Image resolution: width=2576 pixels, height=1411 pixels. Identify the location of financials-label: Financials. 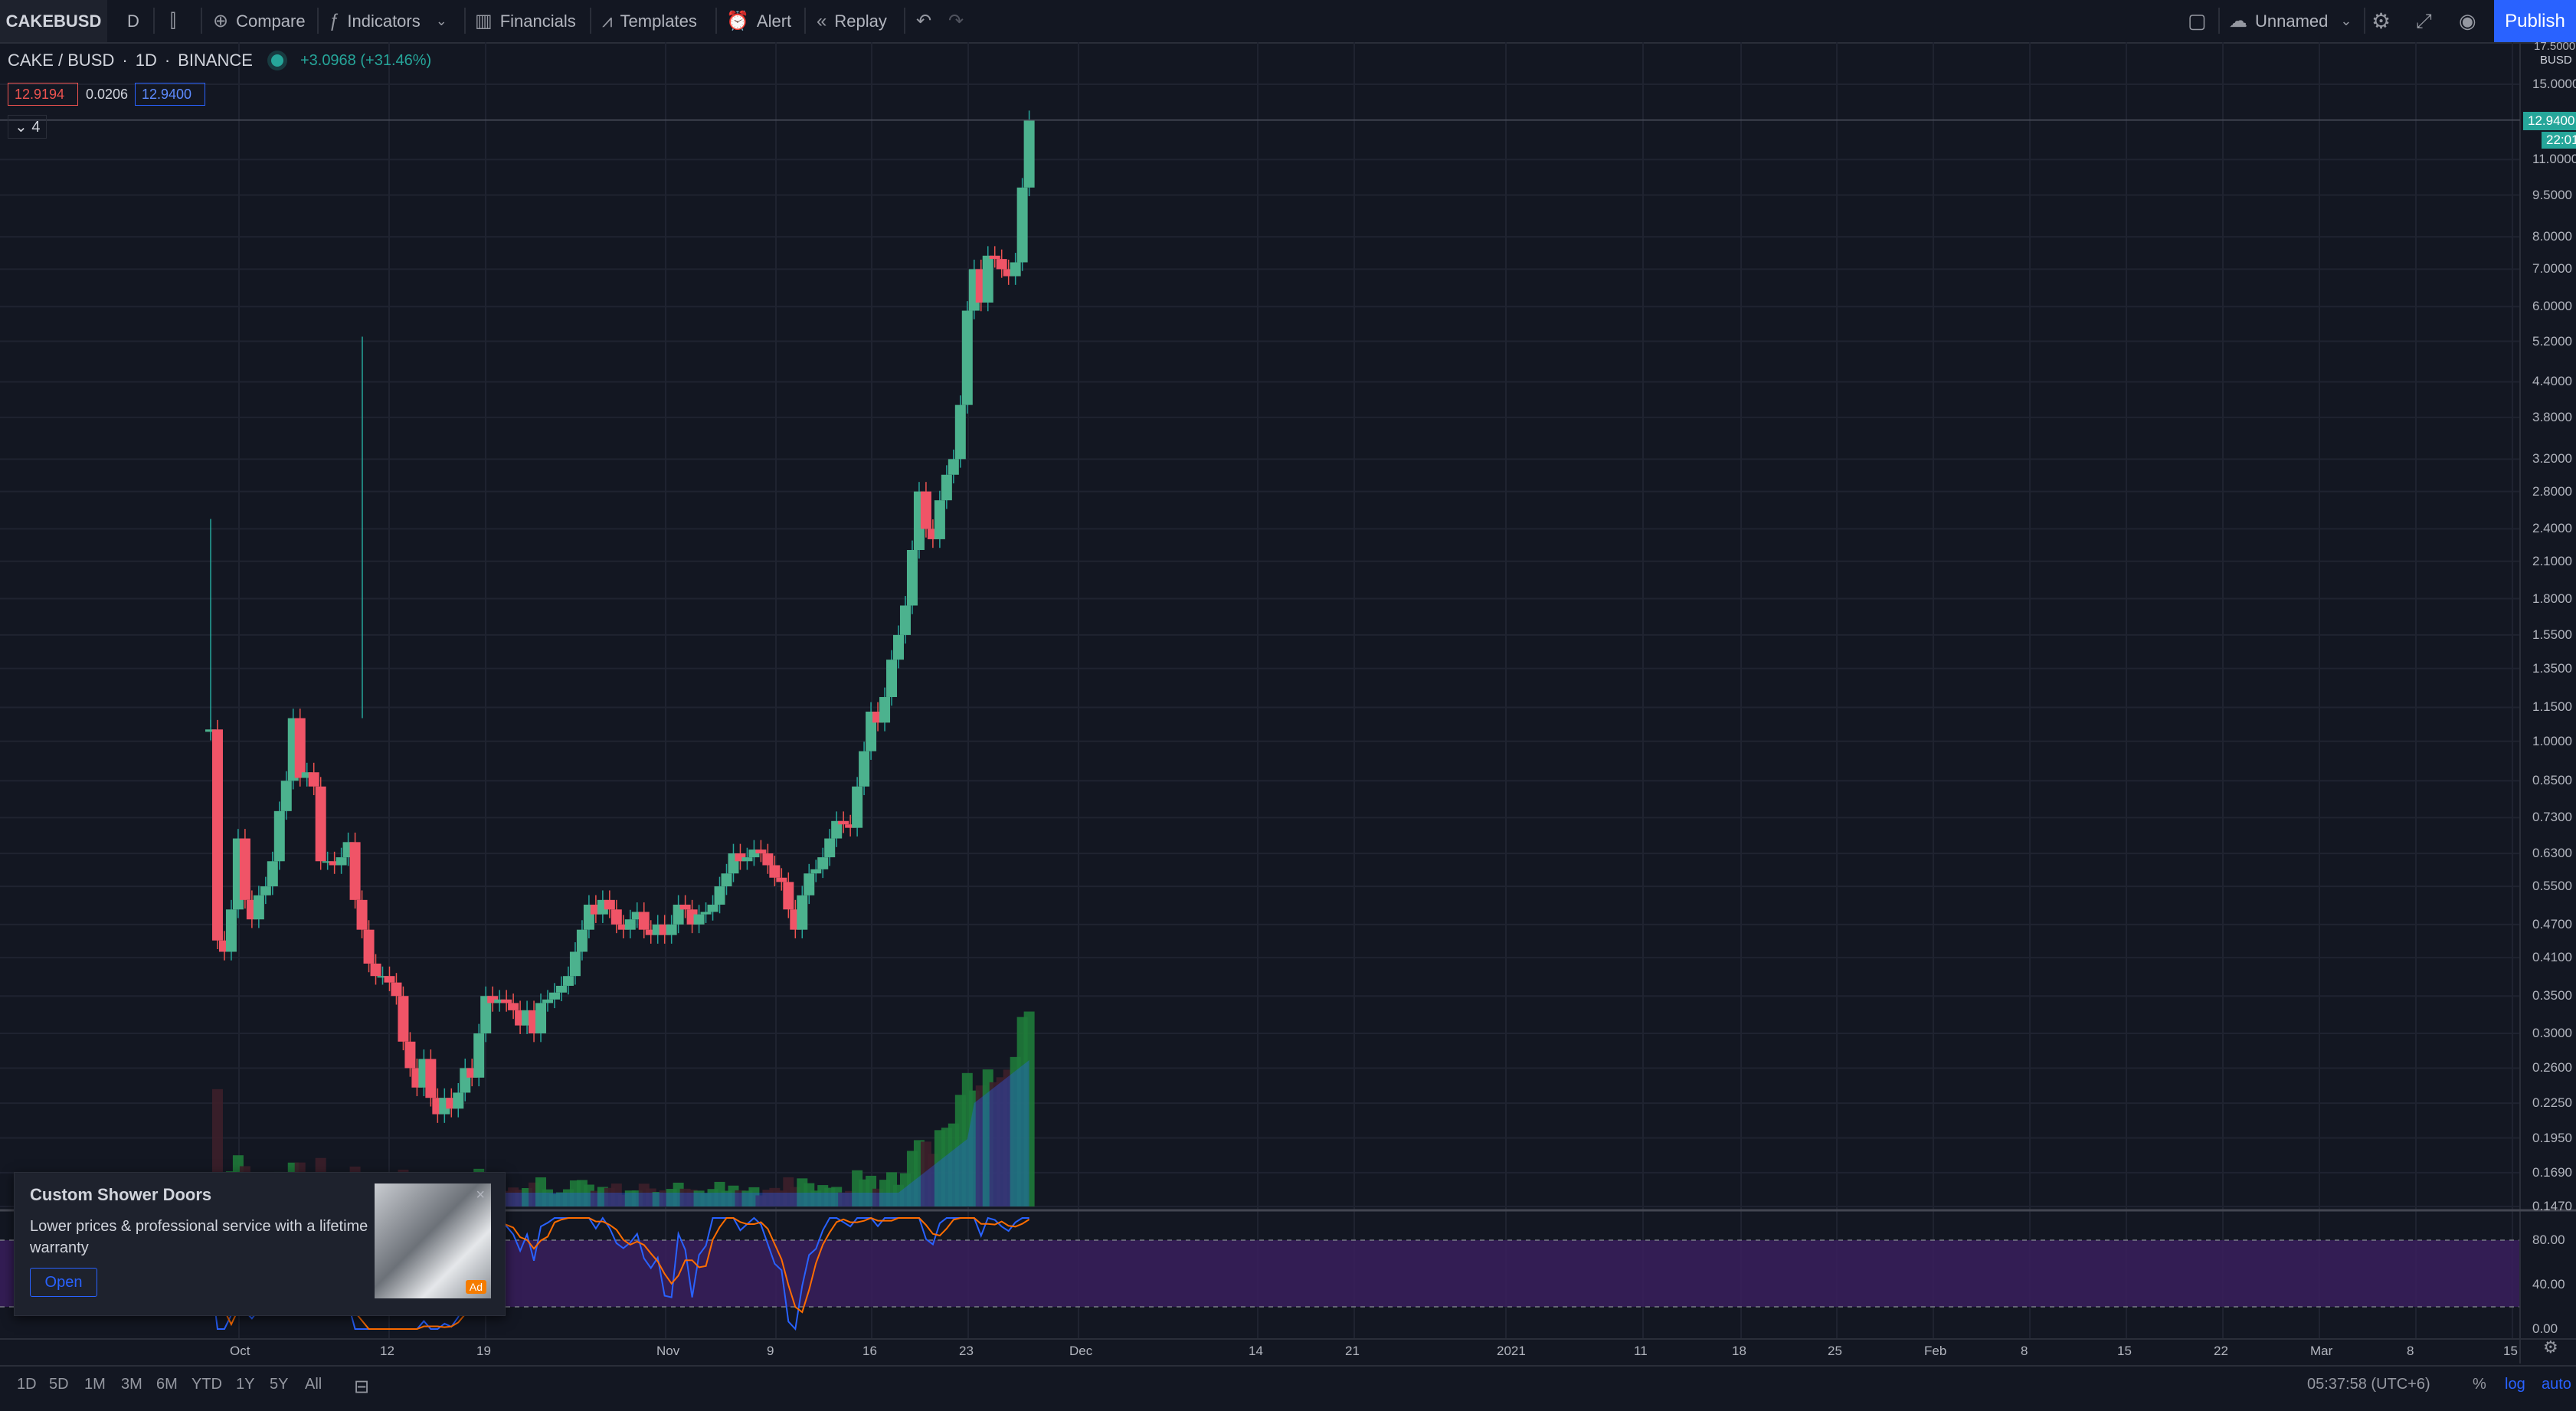
(537, 21).